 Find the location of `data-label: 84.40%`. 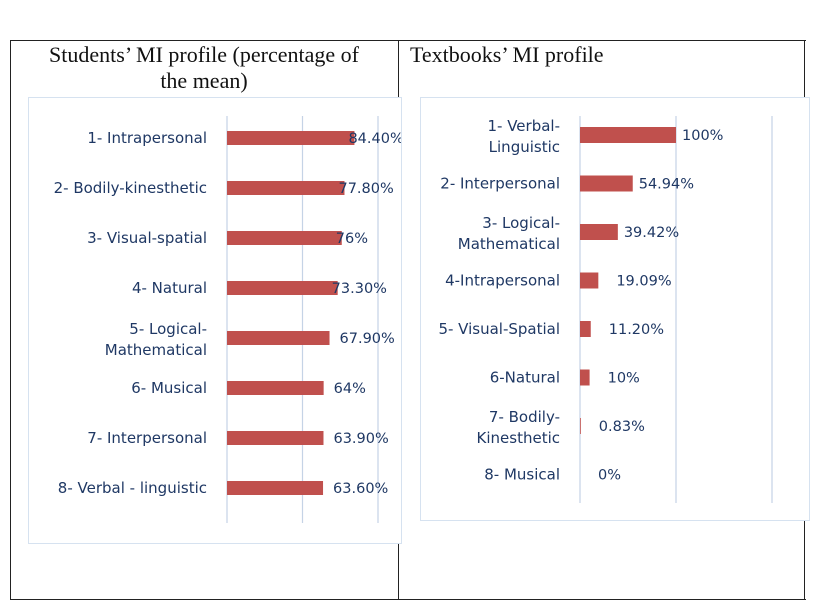

data-label: 84.40% is located at coordinates (374, 139).